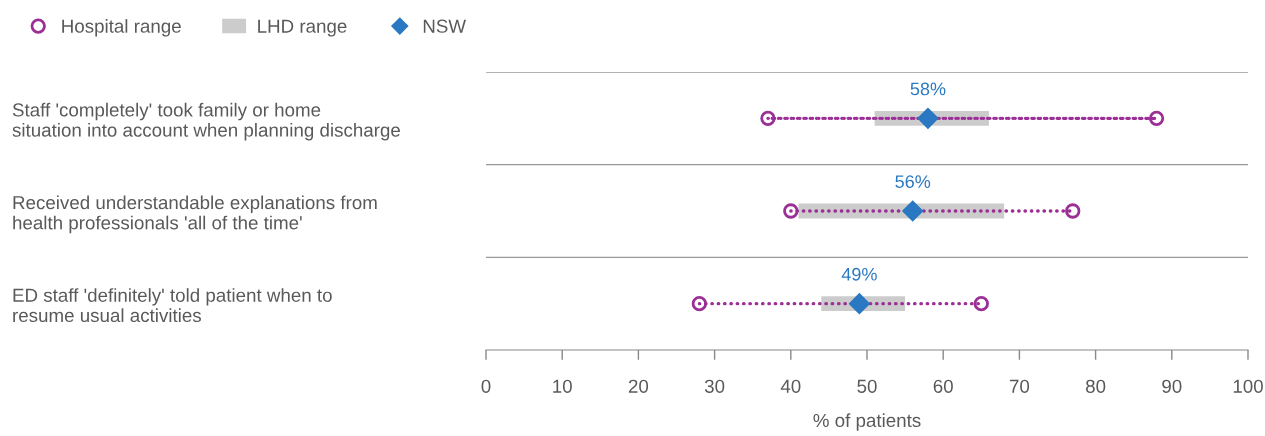  I want to click on data-label: 49%, so click(859, 274).